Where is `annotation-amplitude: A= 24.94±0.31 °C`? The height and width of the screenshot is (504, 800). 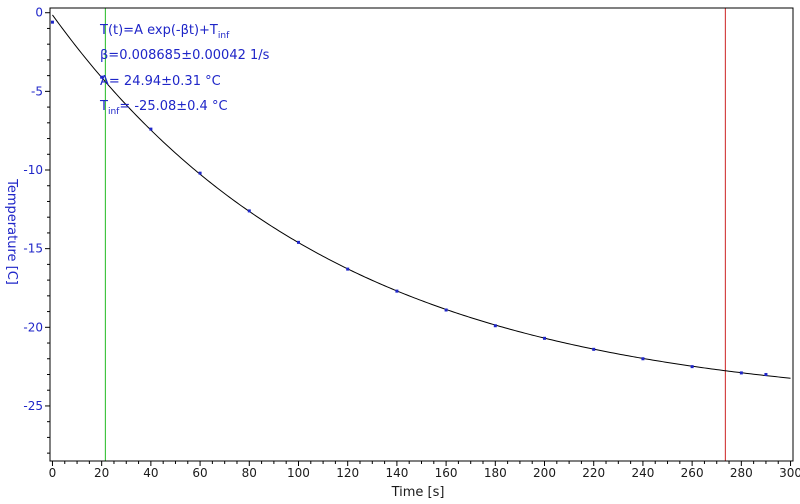
annotation-amplitude: A= 24.94±0.31 °C is located at coordinates (160, 81).